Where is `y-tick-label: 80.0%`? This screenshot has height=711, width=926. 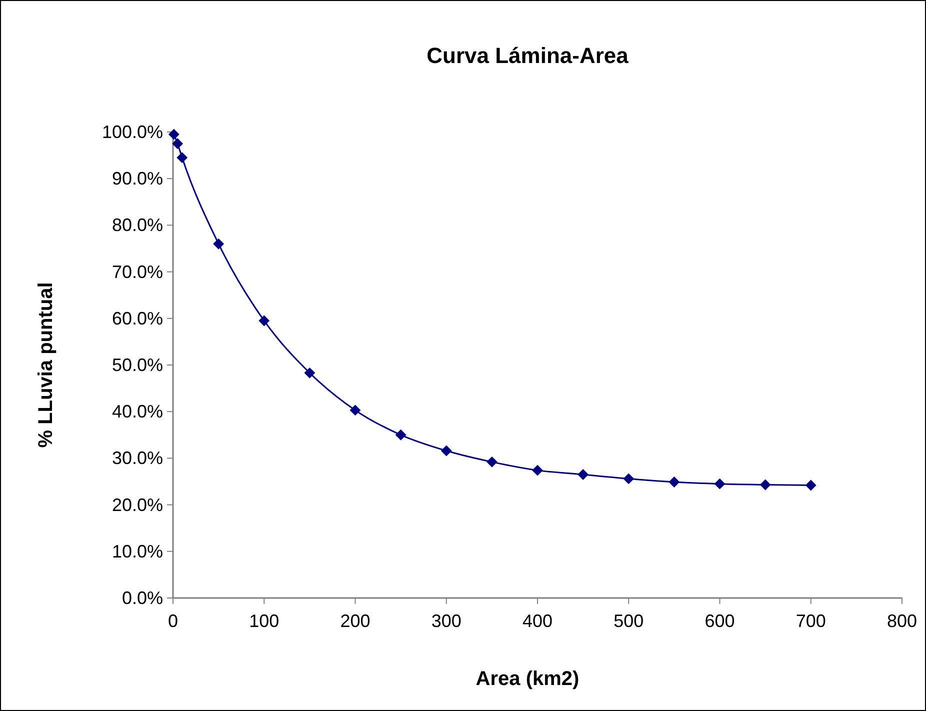 y-tick-label: 80.0% is located at coordinates (137, 225).